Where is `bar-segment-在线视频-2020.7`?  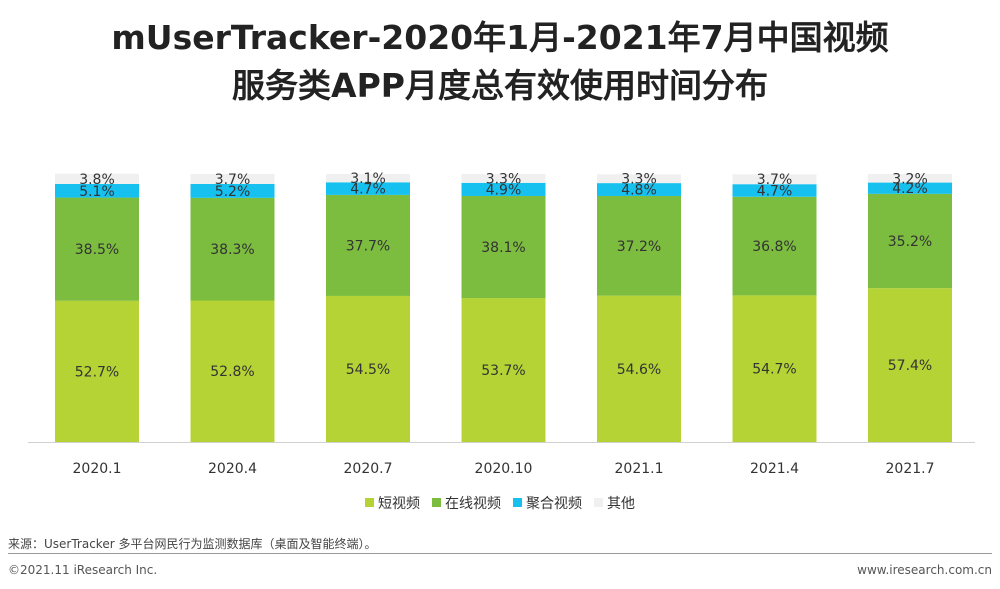 bar-segment-在线视频-2020.7 is located at coordinates (368, 245).